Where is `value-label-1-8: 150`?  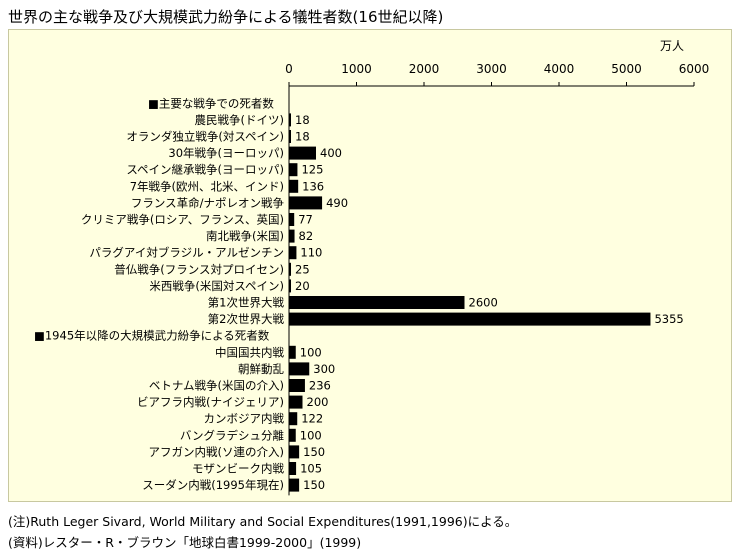
value-label-1-8: 150 is located at coordinates (314, 485).